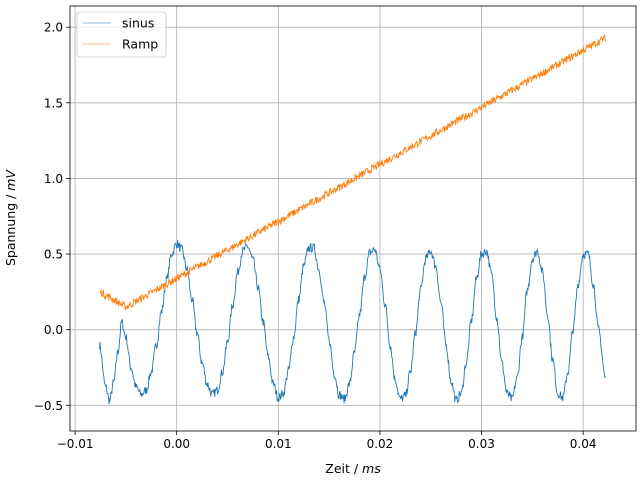 This screenshot has height=480, width=640. I want to click on legend-box, so click(121, 34).